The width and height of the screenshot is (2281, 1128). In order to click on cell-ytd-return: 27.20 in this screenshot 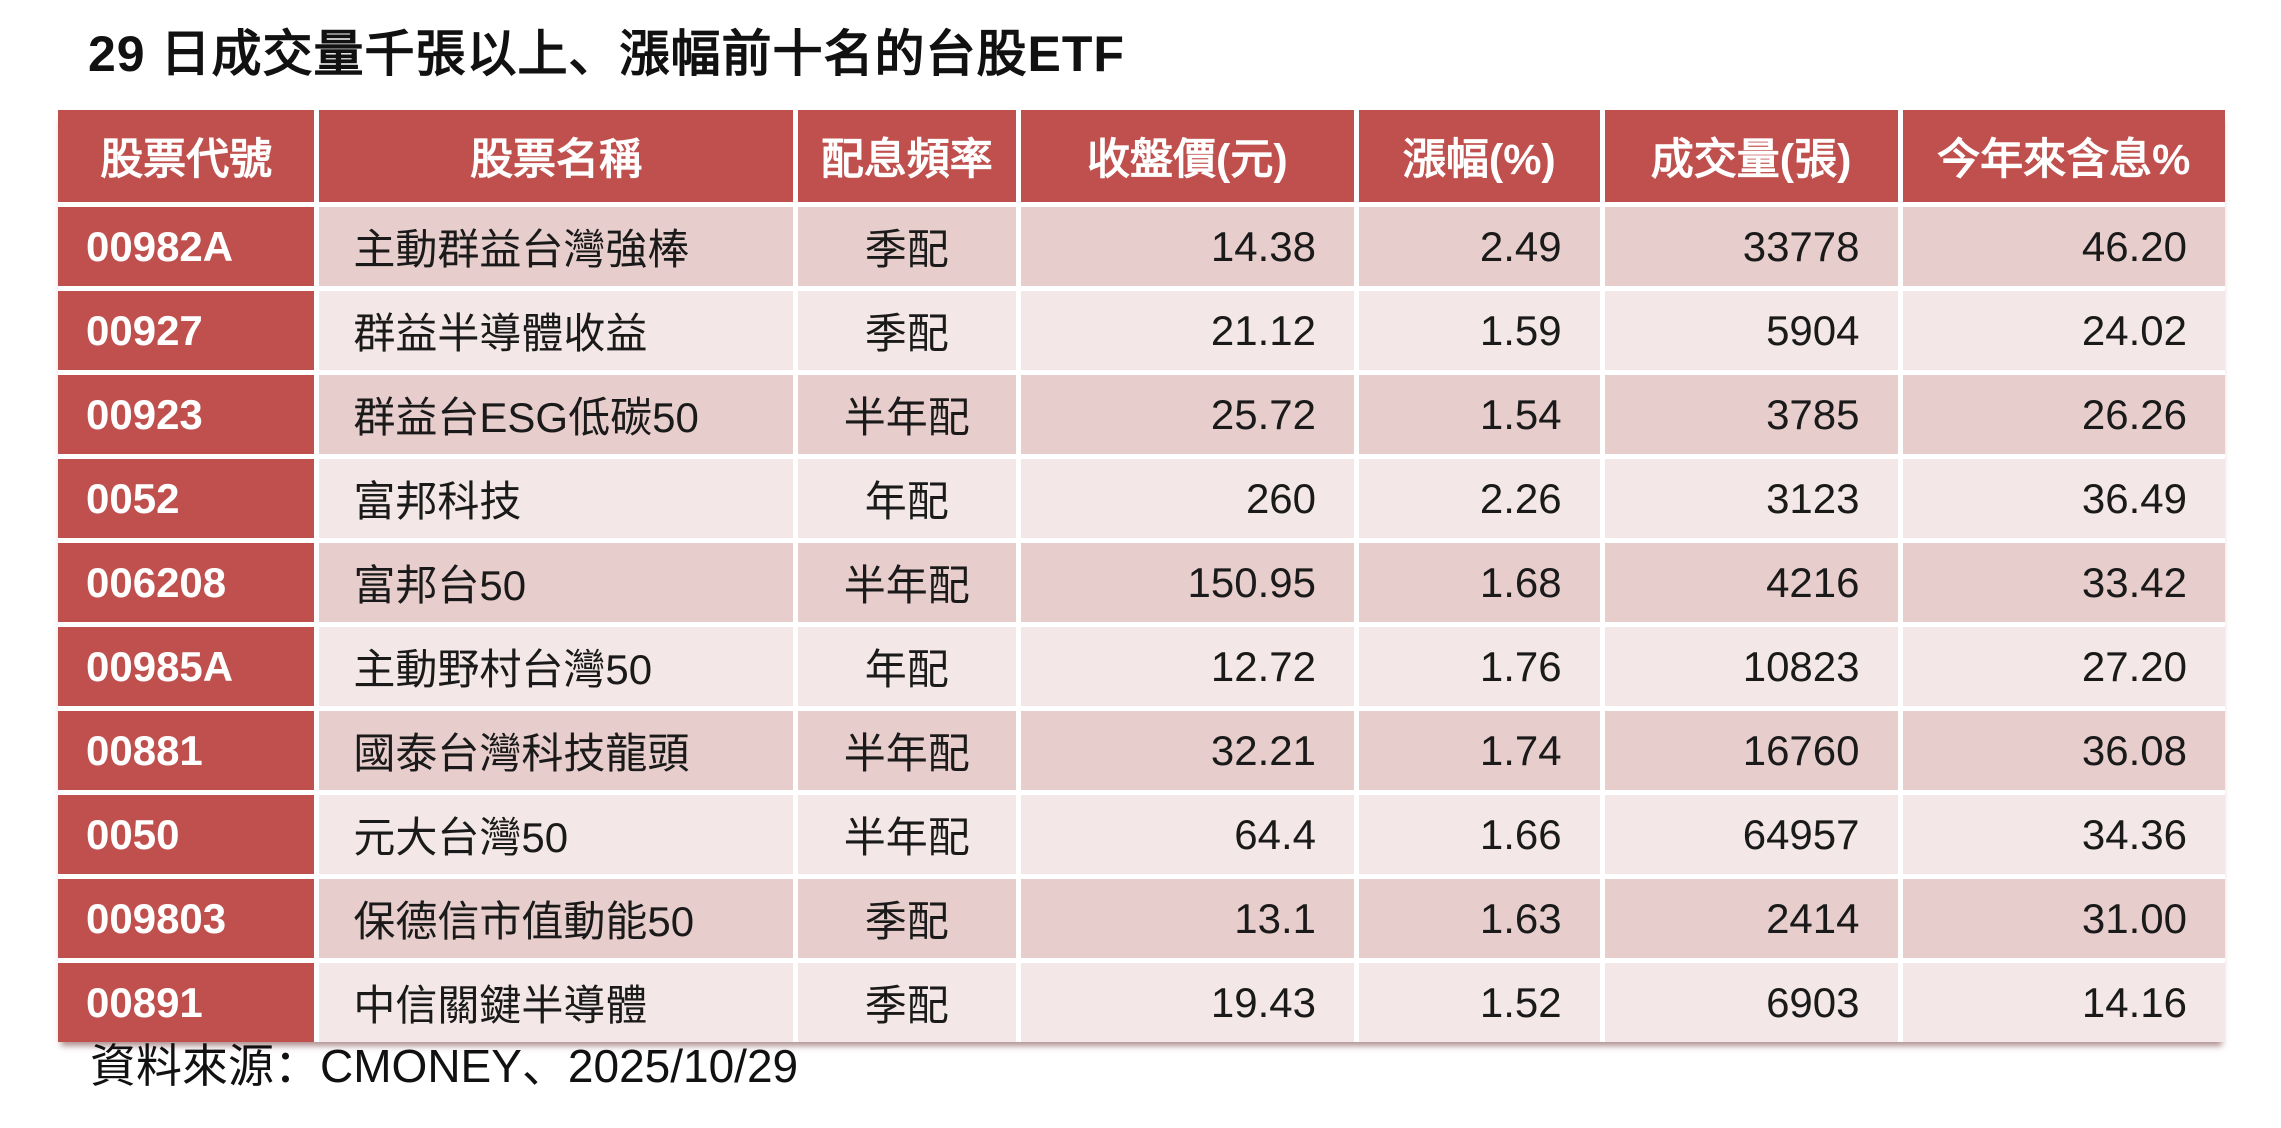, I will do `click(2063, 666)`.